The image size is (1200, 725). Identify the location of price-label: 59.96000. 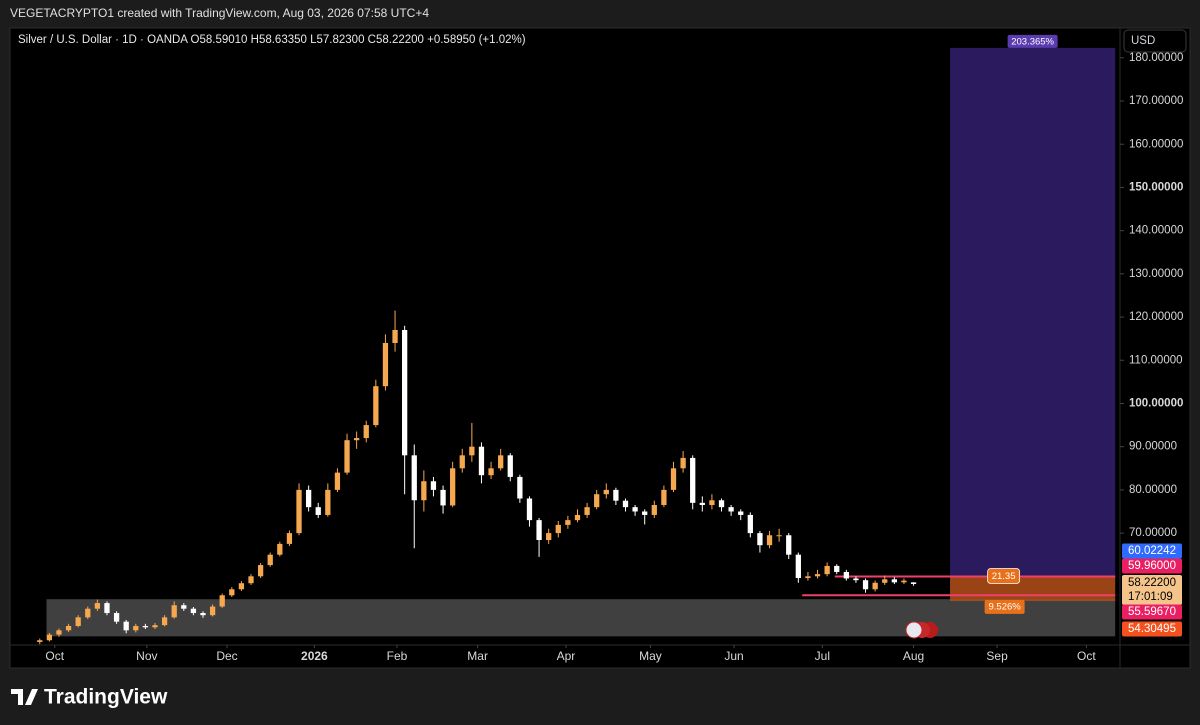
(1152, 566).